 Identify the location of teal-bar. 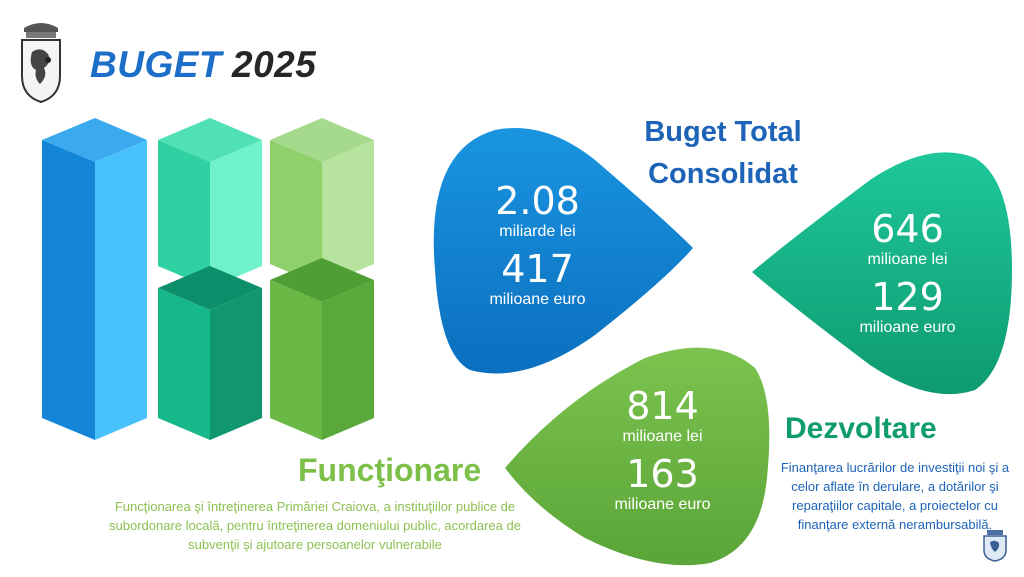
(210, 279).